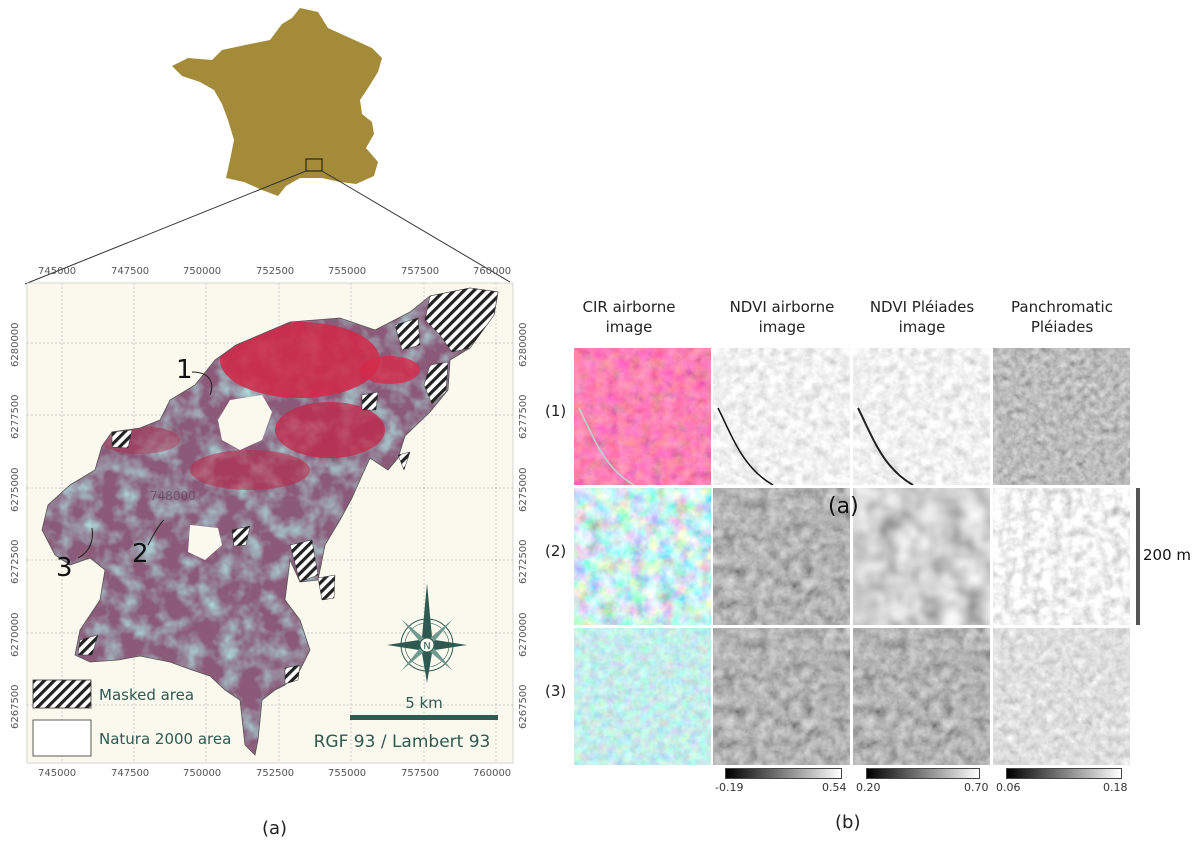 This screenshot has width=1198, height=843. Describe the element at coordinates (62, 738) in the screenshot. I see `legend-natura-swatch` at that location.